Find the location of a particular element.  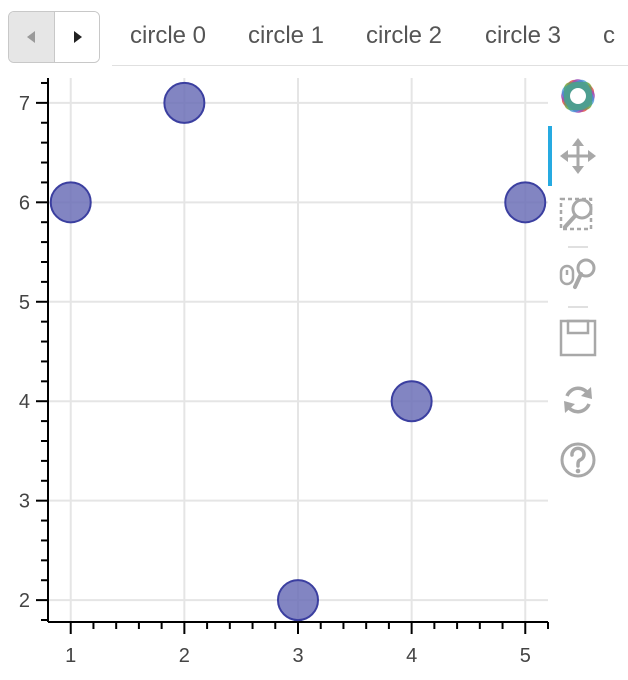

active-tool-indicator is located at coordinates (550, 156).